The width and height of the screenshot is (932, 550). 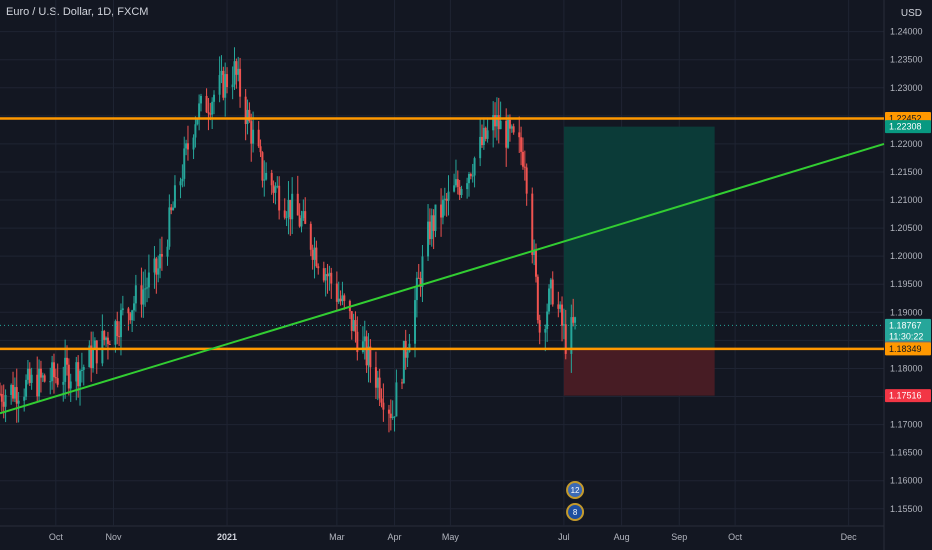 I want to click on x-tick-label: Aug, so click(x=622, y=537).